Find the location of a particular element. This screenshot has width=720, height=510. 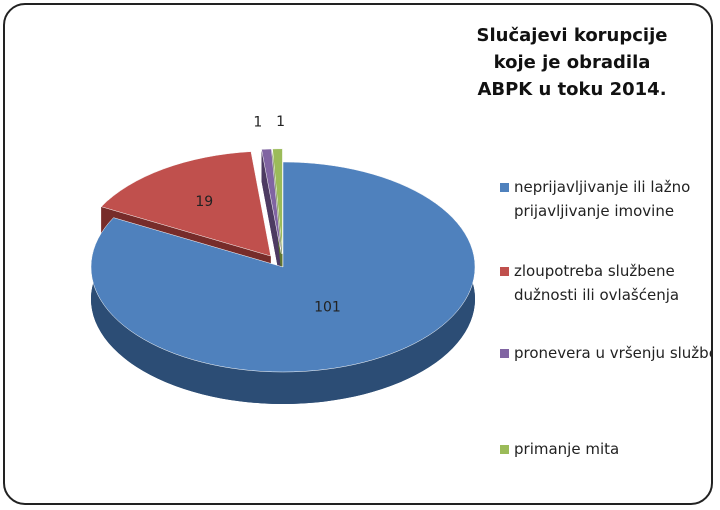

legend-label: pronevera u vršenju službe is located at coordinates (613, 353).